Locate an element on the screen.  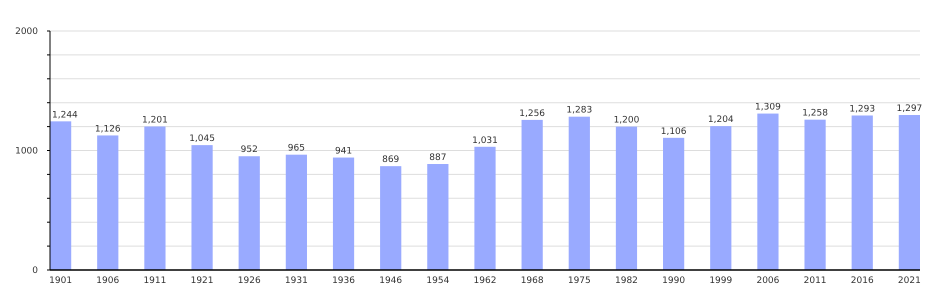
data-label: 1,283 is located at coordinates (579, 111).